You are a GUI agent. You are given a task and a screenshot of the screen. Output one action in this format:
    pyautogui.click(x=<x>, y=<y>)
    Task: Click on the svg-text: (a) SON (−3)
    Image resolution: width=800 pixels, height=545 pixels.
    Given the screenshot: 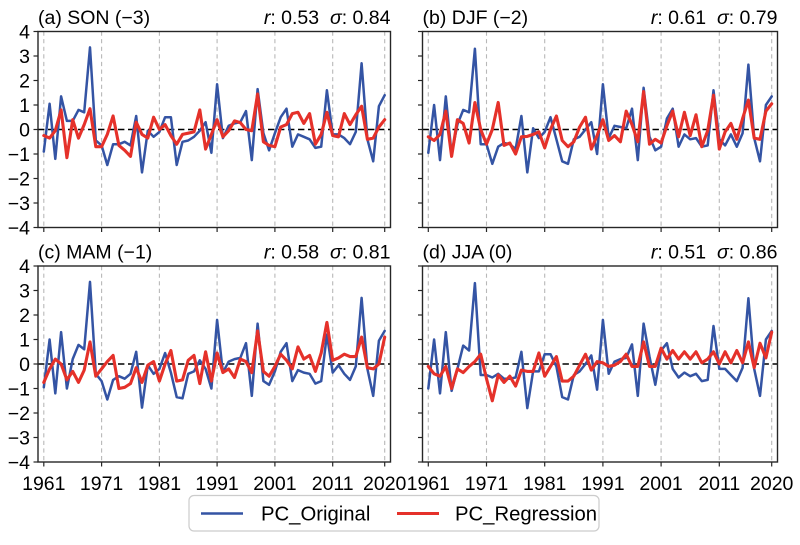 What is the action you would take?
    pyautogui.click(x=94, y=18)
    